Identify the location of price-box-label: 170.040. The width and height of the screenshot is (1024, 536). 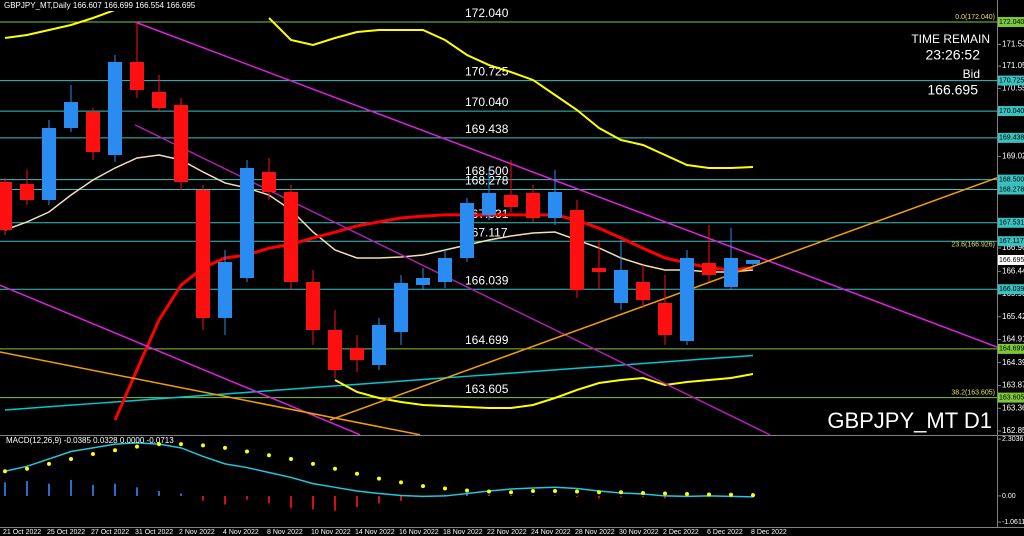
(1011, 111).